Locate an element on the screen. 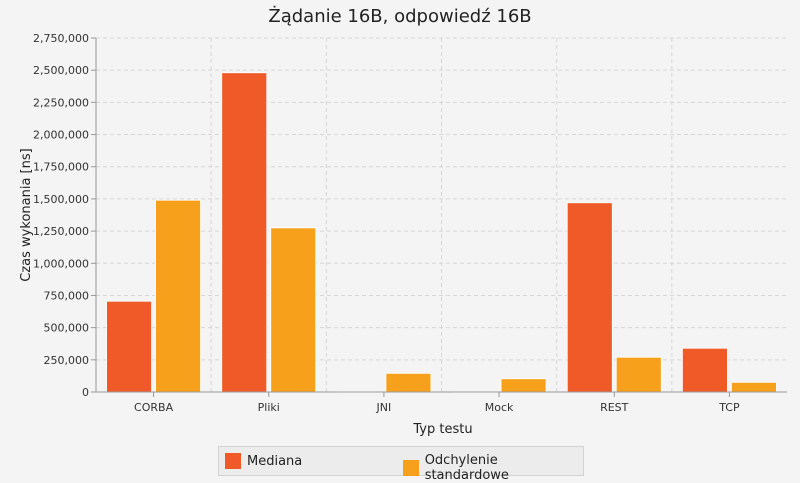 The height and width of the screenshot is (483, 800). bar-jni-odchylenie is located at coordinates (408, 382).